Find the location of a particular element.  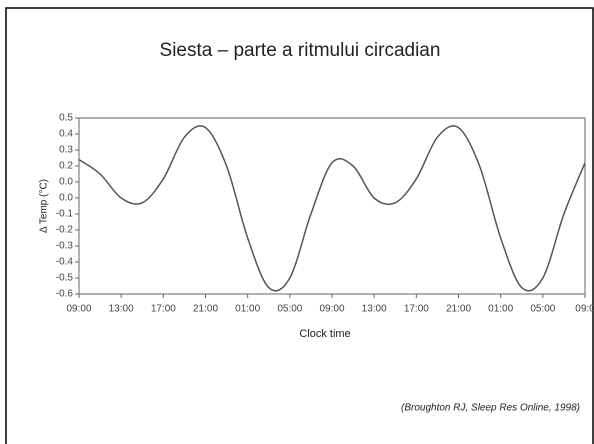

y-tick-label: -0.5 is located at coordinates (65, 278).